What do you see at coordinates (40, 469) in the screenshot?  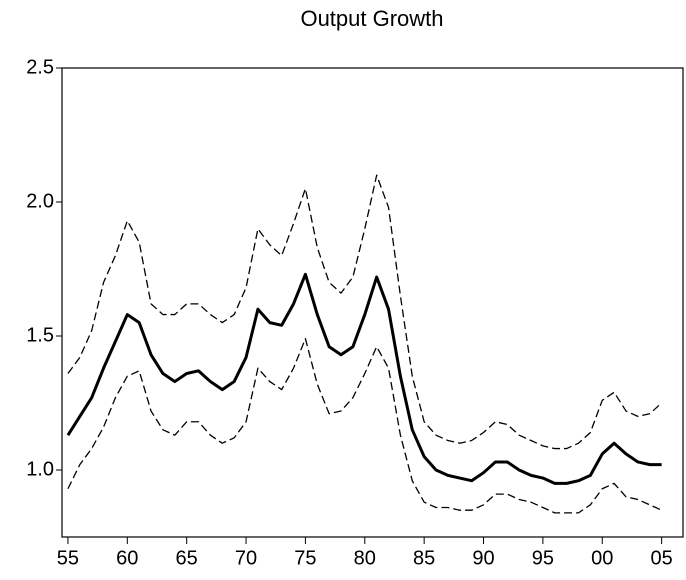 I see `y-tick-label: 1.0` at bounding box center [40, 469].